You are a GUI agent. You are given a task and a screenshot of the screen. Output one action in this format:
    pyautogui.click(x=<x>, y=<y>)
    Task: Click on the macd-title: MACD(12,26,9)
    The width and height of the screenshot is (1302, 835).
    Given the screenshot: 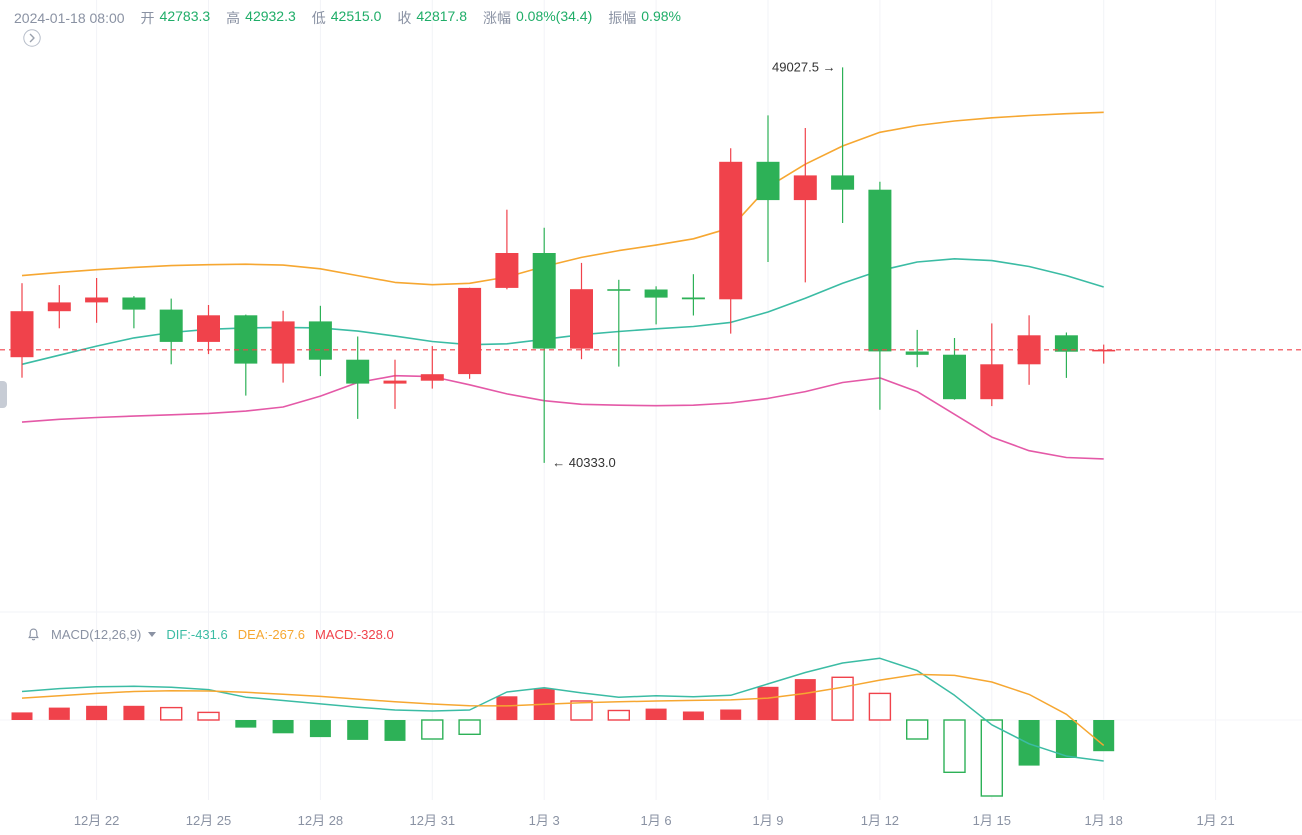 What is the action you would take?
    pyautogui.click(x=96, y=634)
    